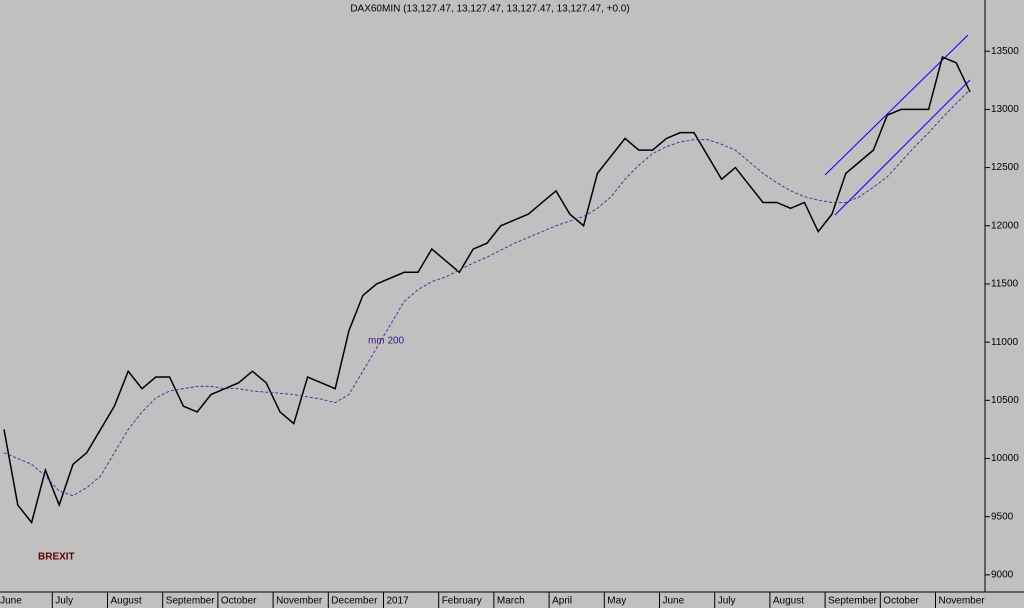 This screenshot has width=1024, height=608. What do you see at coordinates (1005, 167) in the screenshot?
I see `y-tick-label: 12500` at bounding box center [1005, 167].